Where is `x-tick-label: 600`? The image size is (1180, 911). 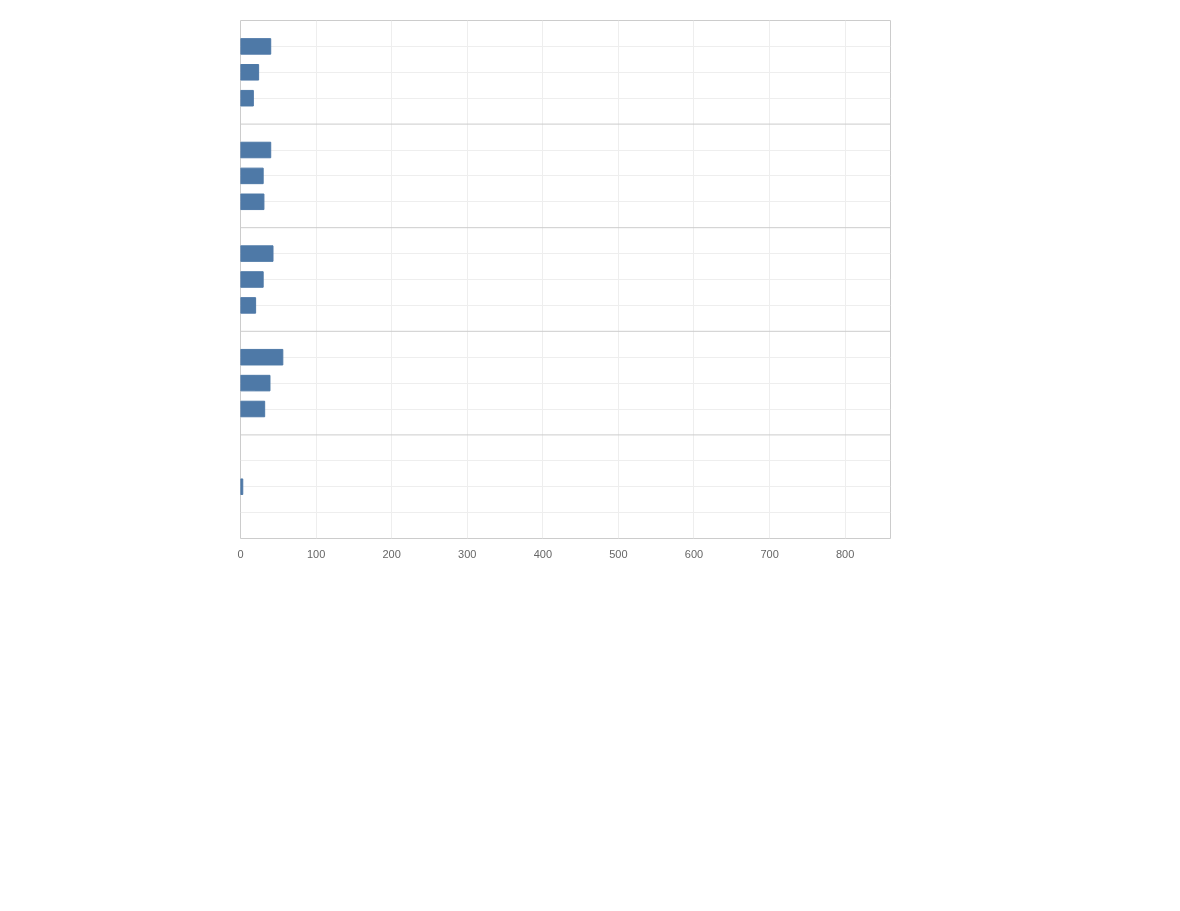 x-tick-label: 600 is located at coordinates (694, 553).